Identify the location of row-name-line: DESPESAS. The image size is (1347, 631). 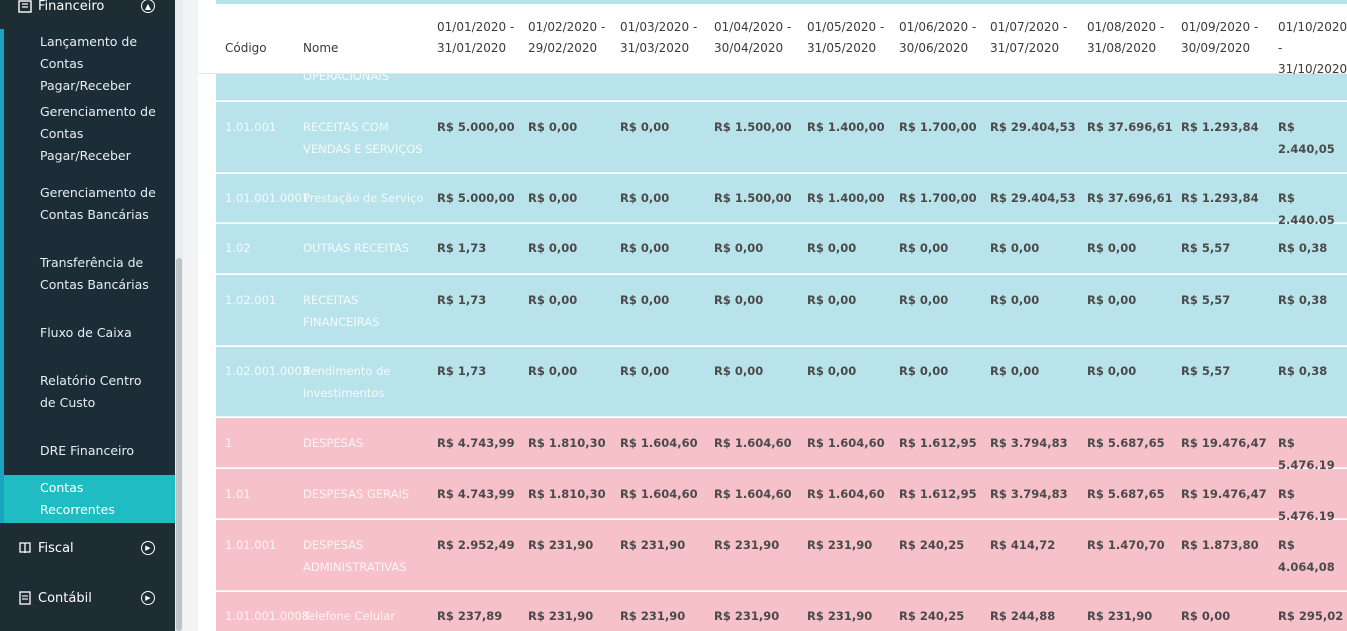
(333, 443).